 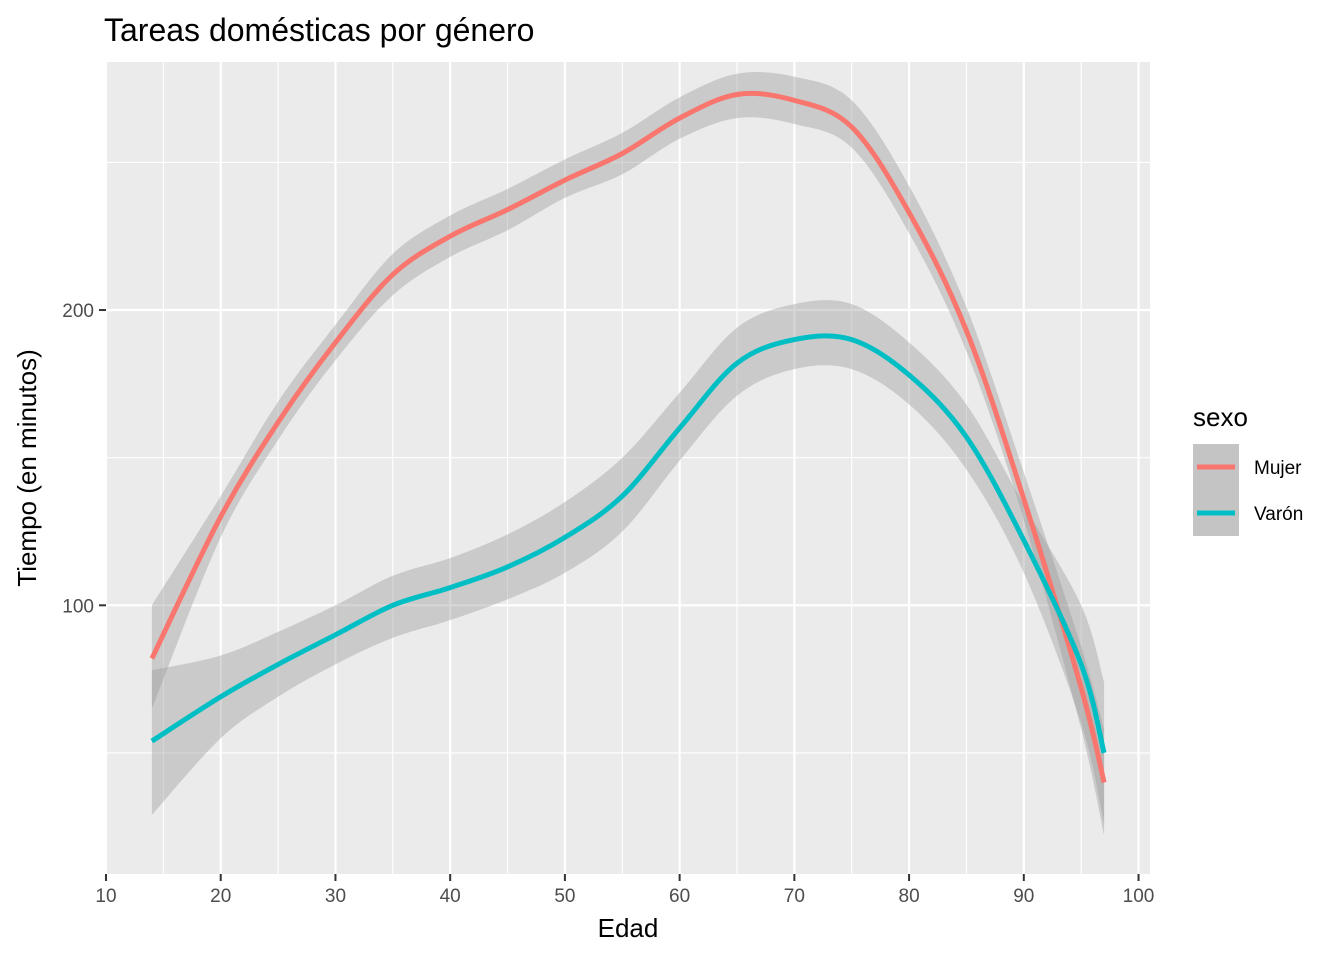 What do you see at coordinates (794, 896) in the screenshot?
I see `x-tick-label: 70` at bounding box center [794, 896].